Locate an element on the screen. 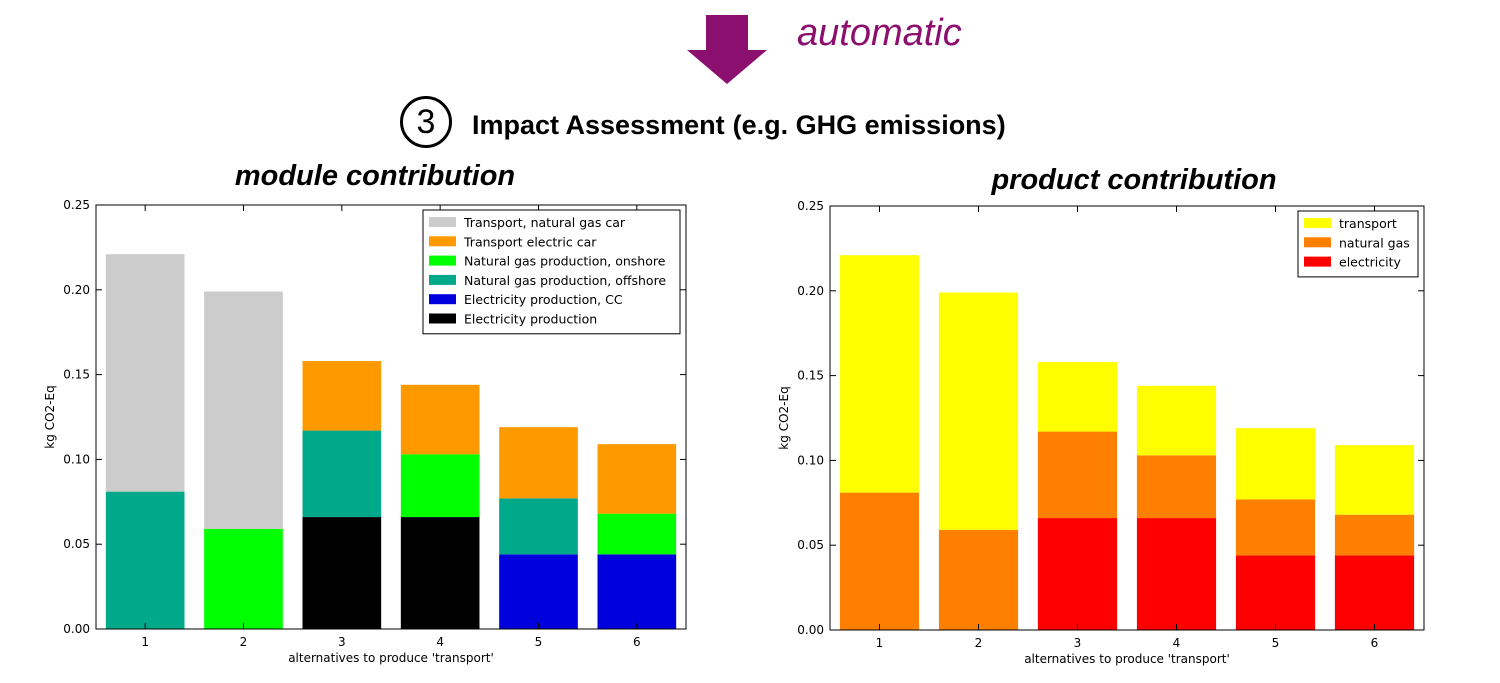  automatic-label: automatic is located at coordinates (879, 33).